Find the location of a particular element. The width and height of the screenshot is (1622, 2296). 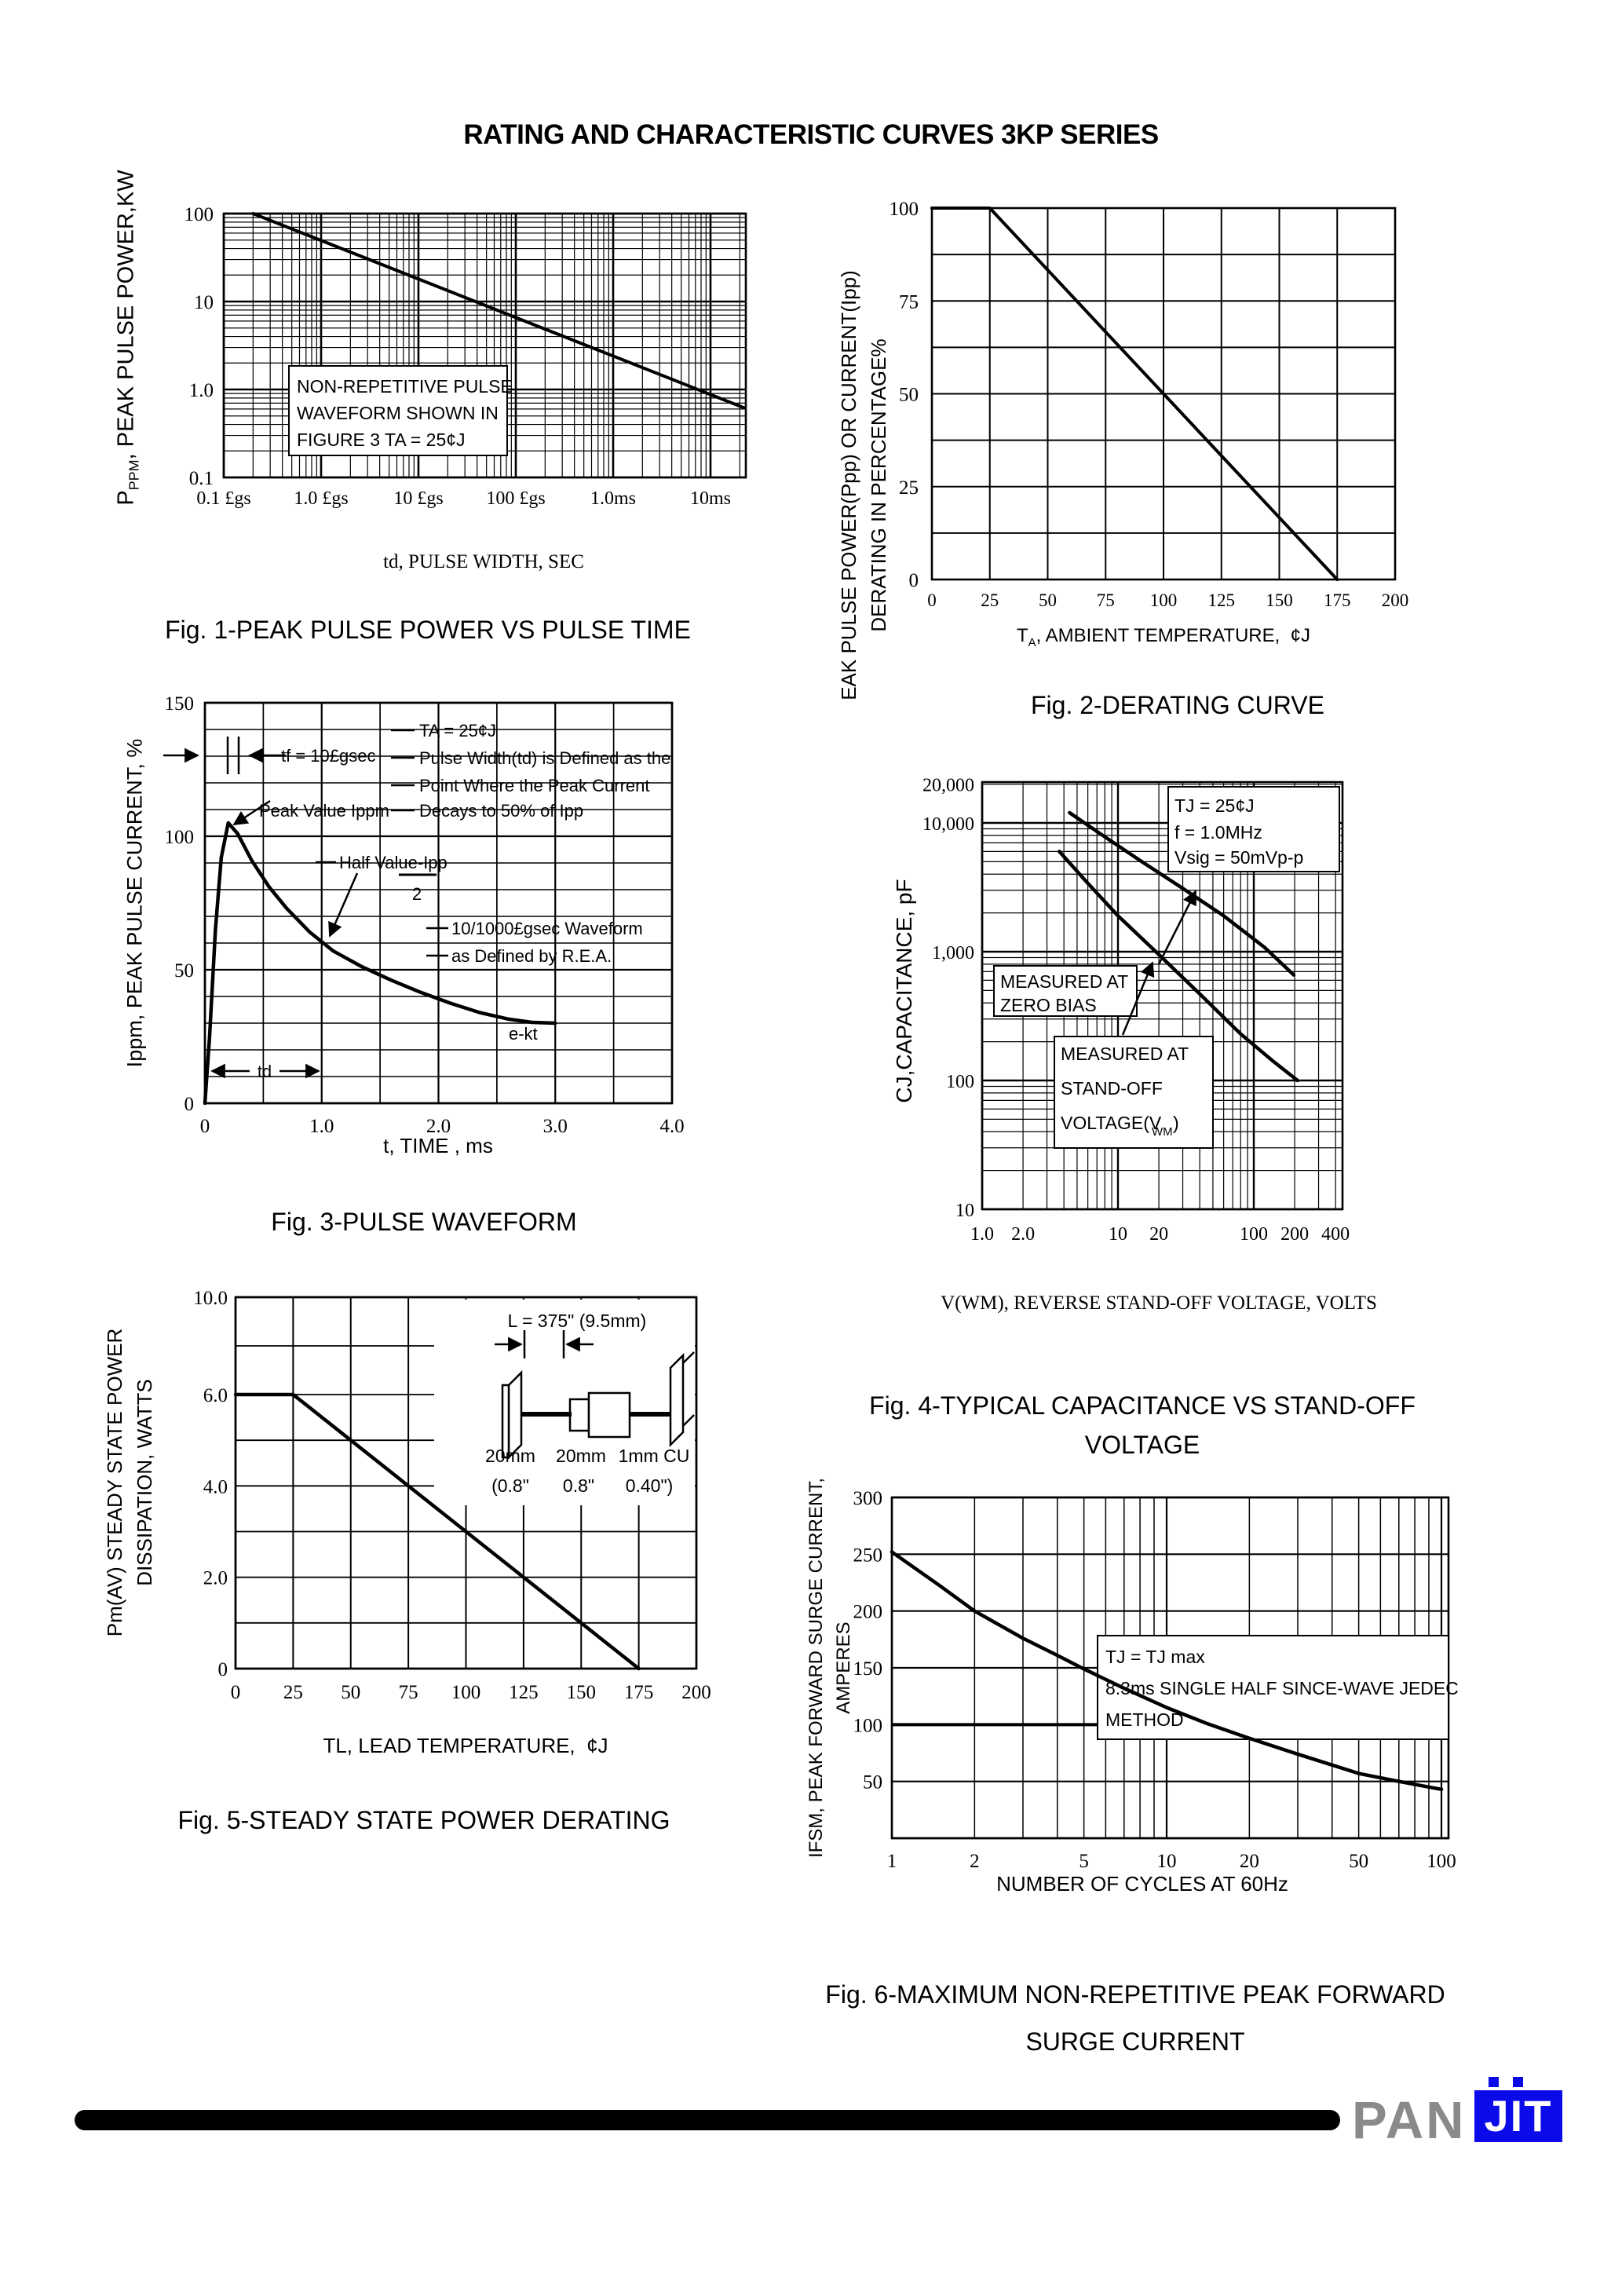

fig3-annotation-text: td is located at coordinates (265, 1071).